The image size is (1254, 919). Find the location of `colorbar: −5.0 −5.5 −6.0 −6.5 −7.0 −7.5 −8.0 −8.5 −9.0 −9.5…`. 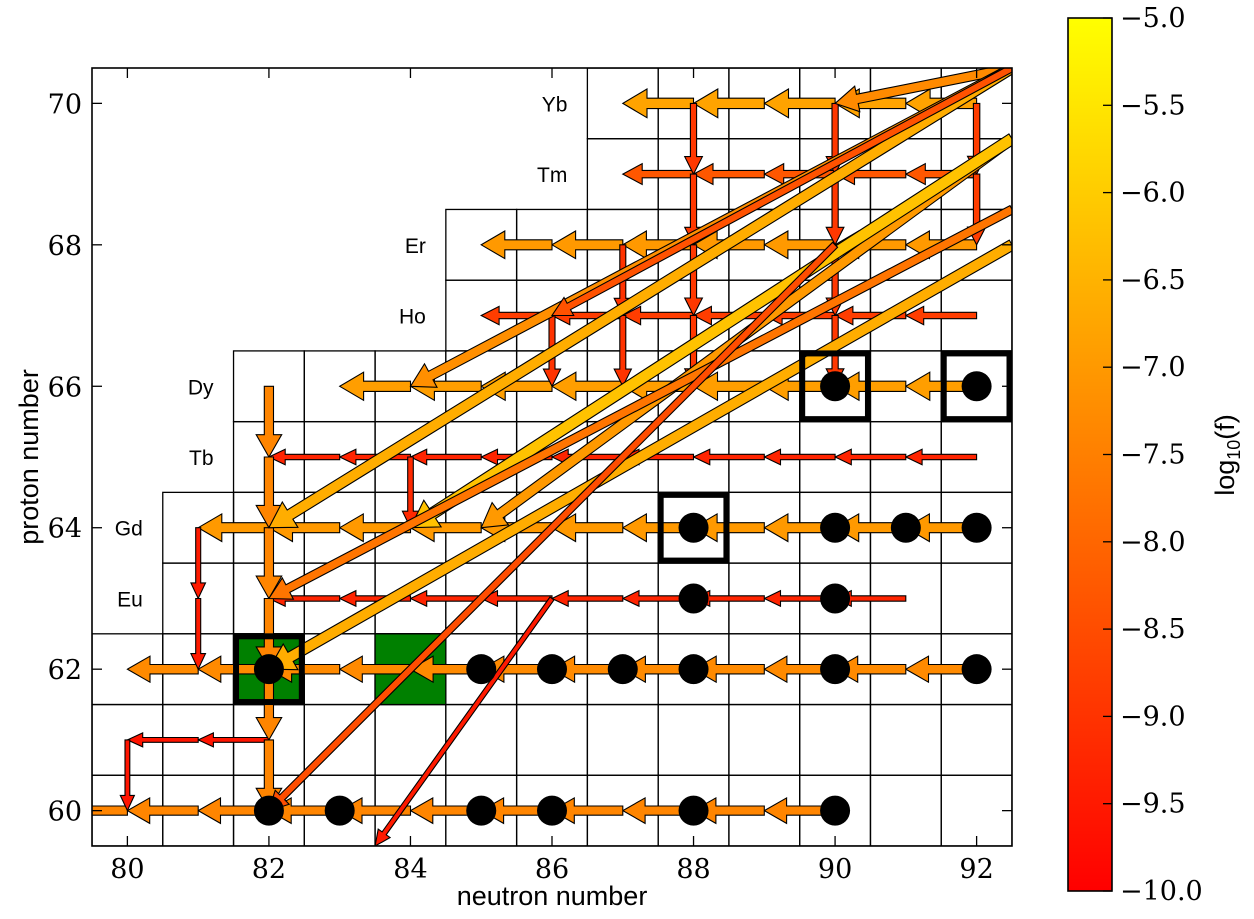

colorbar: −5.0 −5.5 −6.0 −6.5 −7.0 −7.5 −8.0 −8.5 −9.0 −9.5… is located at coordinates (1155, 455).